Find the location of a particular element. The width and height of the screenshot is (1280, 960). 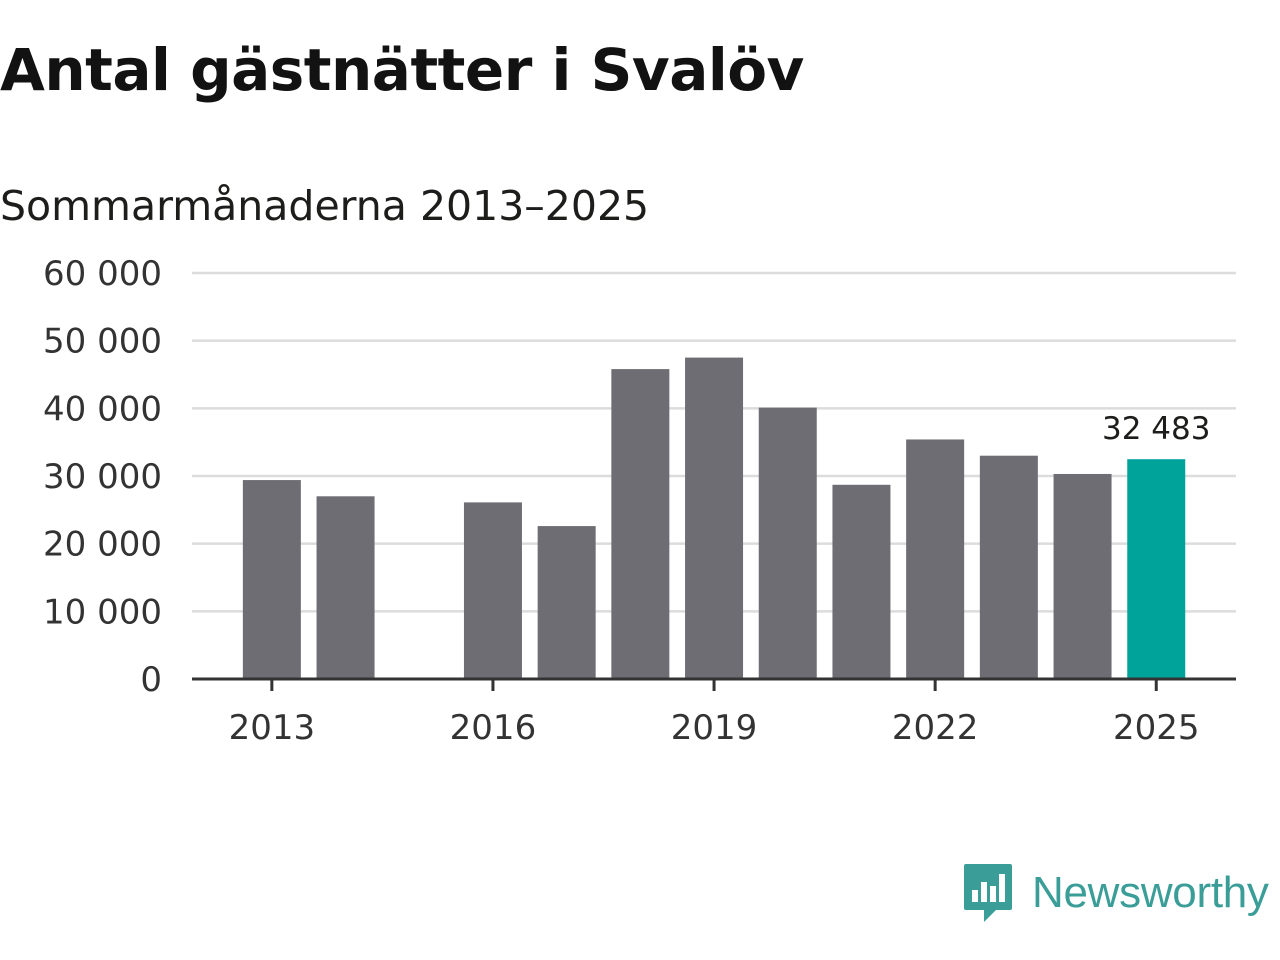

y-tick-label: 40 000 is located at coordinates (102, 409).